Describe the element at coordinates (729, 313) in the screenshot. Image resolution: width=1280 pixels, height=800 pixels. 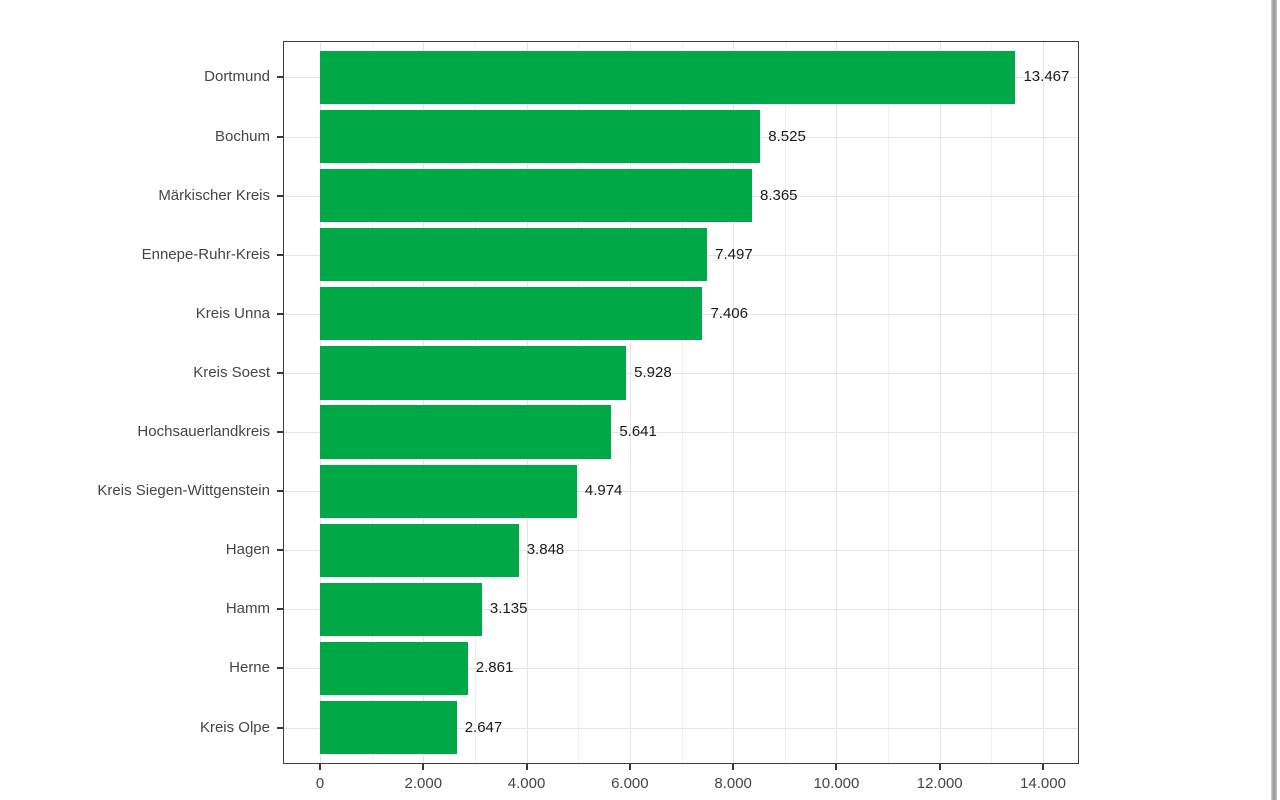
I see `bar-value-label: 7.406` at that location.